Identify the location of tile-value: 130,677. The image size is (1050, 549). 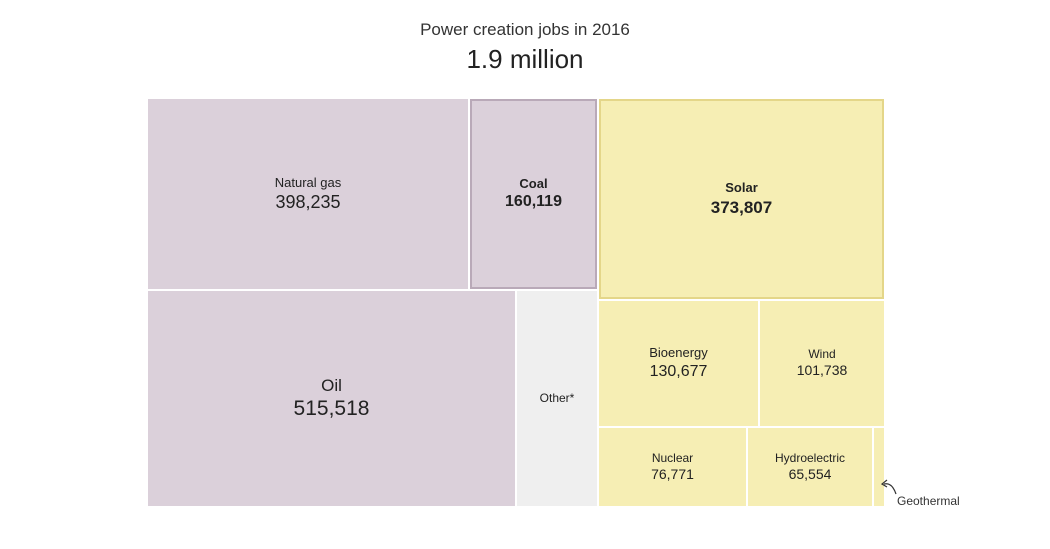
(678, 371).